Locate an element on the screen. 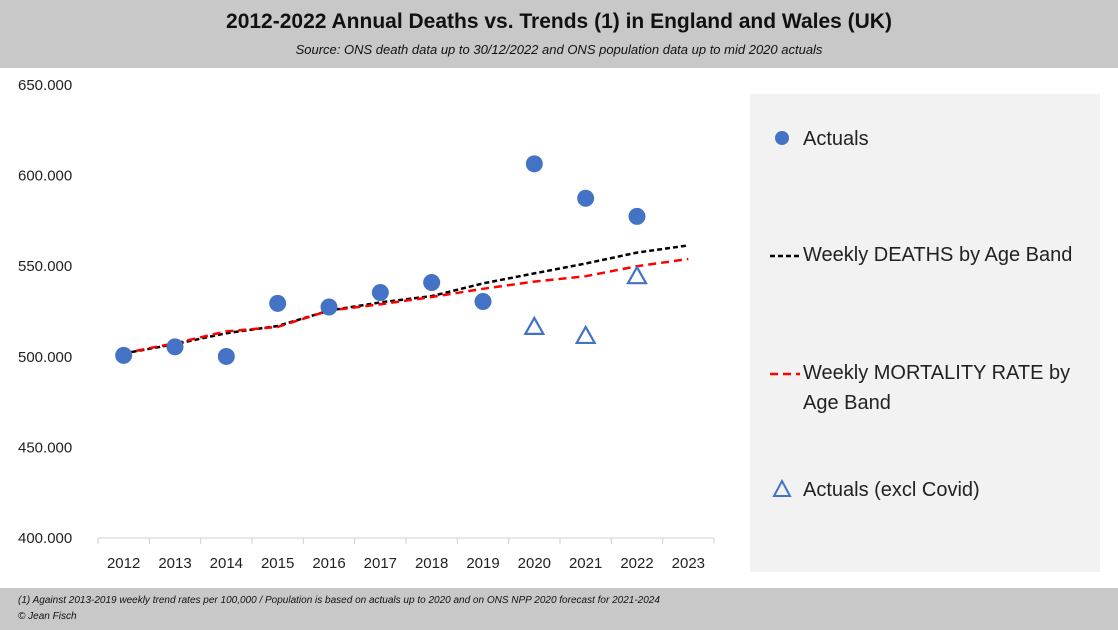 This screenshot has height=630, width=1118. y-tick-label: 650.000 is located at coordinates (45, 85).